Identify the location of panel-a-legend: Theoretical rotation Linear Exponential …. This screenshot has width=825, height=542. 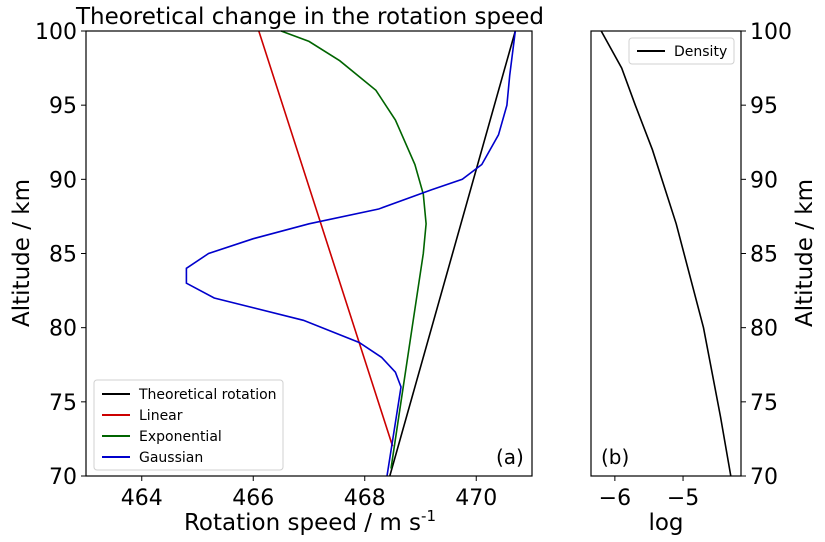
(188, 425).